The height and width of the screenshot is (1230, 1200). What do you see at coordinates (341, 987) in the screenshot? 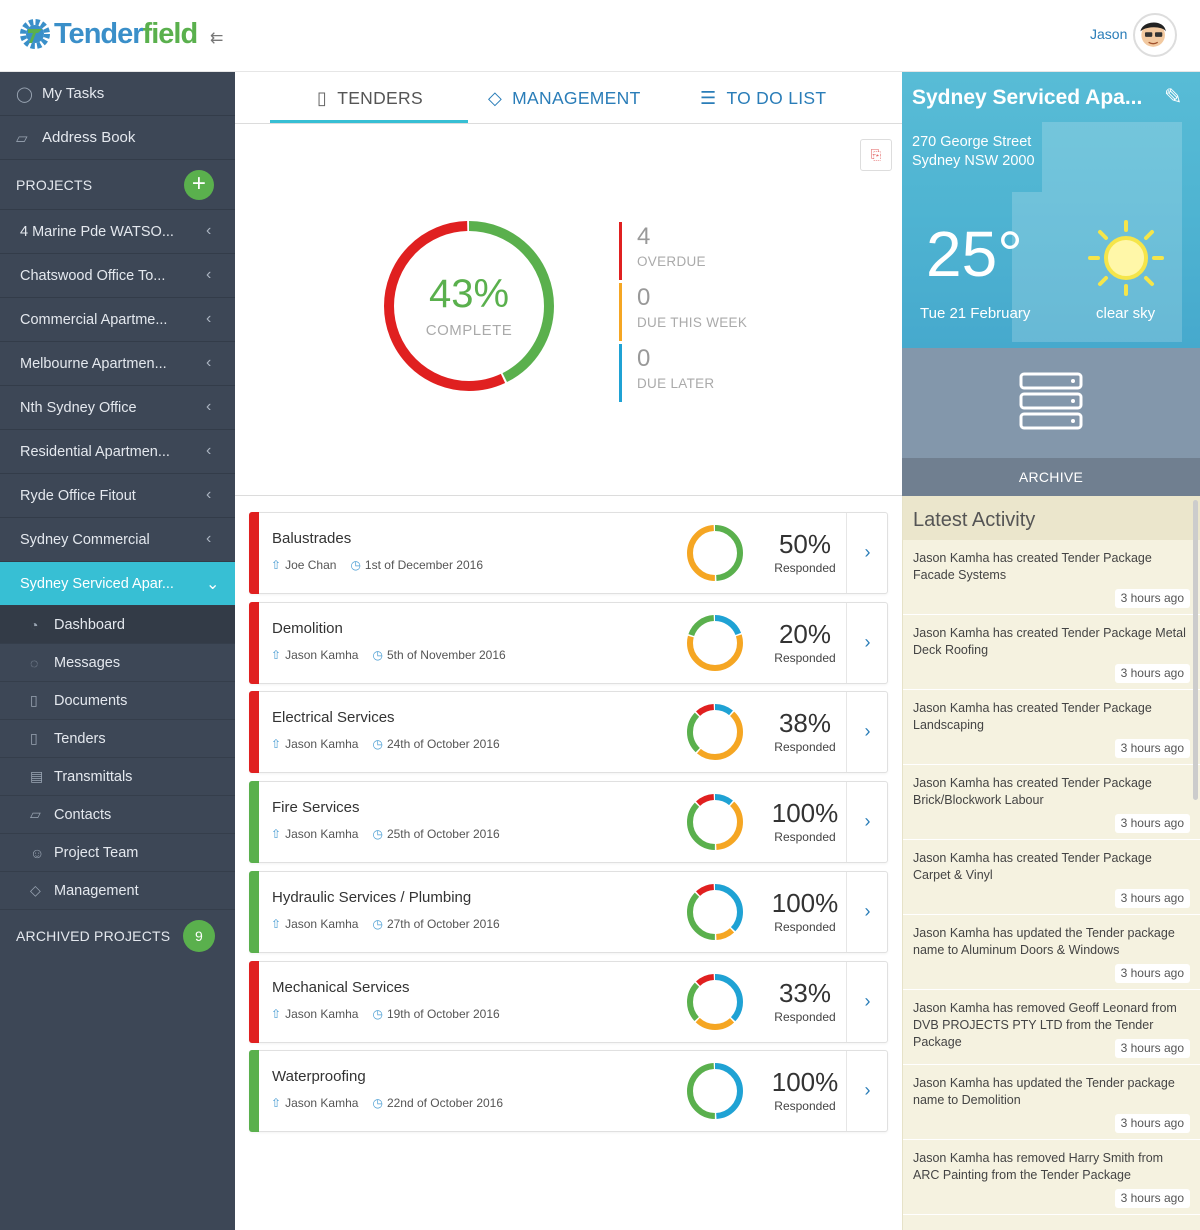
I see `tender-title: Mechanical Services` at bounding box center [341, 987].